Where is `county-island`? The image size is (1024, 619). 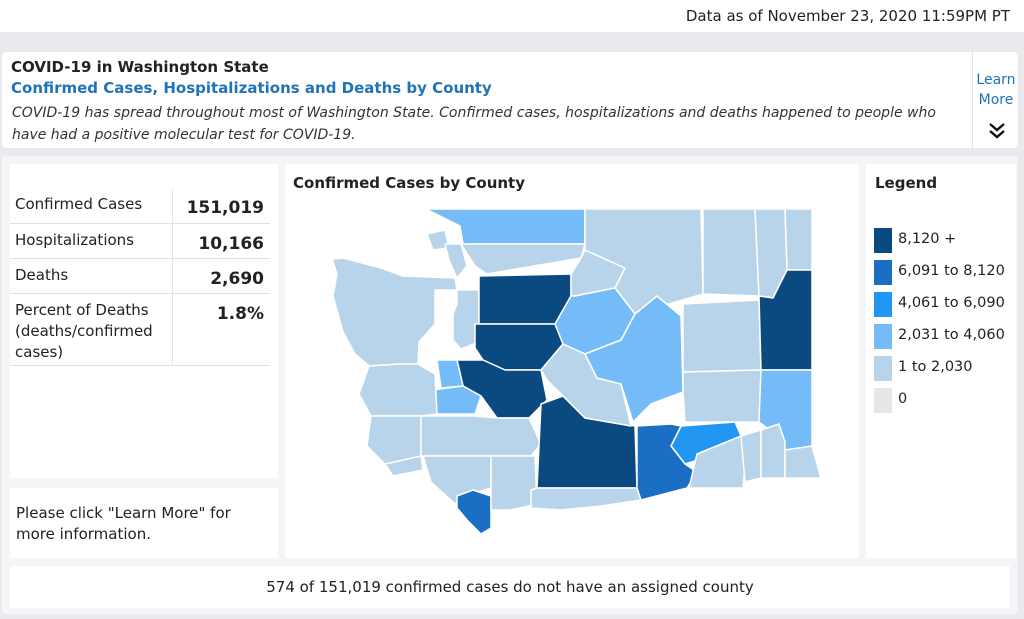 county-island is located at coordinates (456, 261).